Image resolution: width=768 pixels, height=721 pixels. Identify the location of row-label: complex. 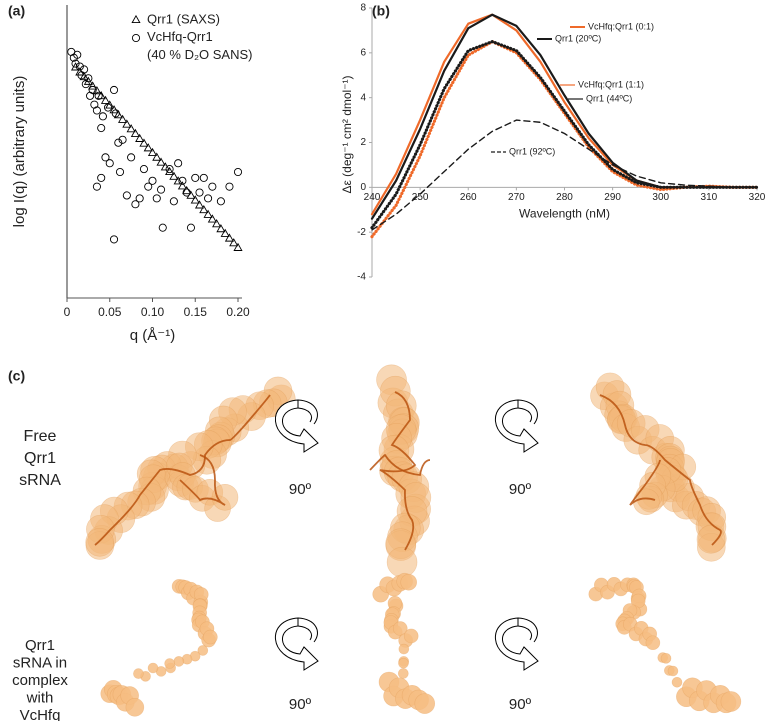
(40, 680).